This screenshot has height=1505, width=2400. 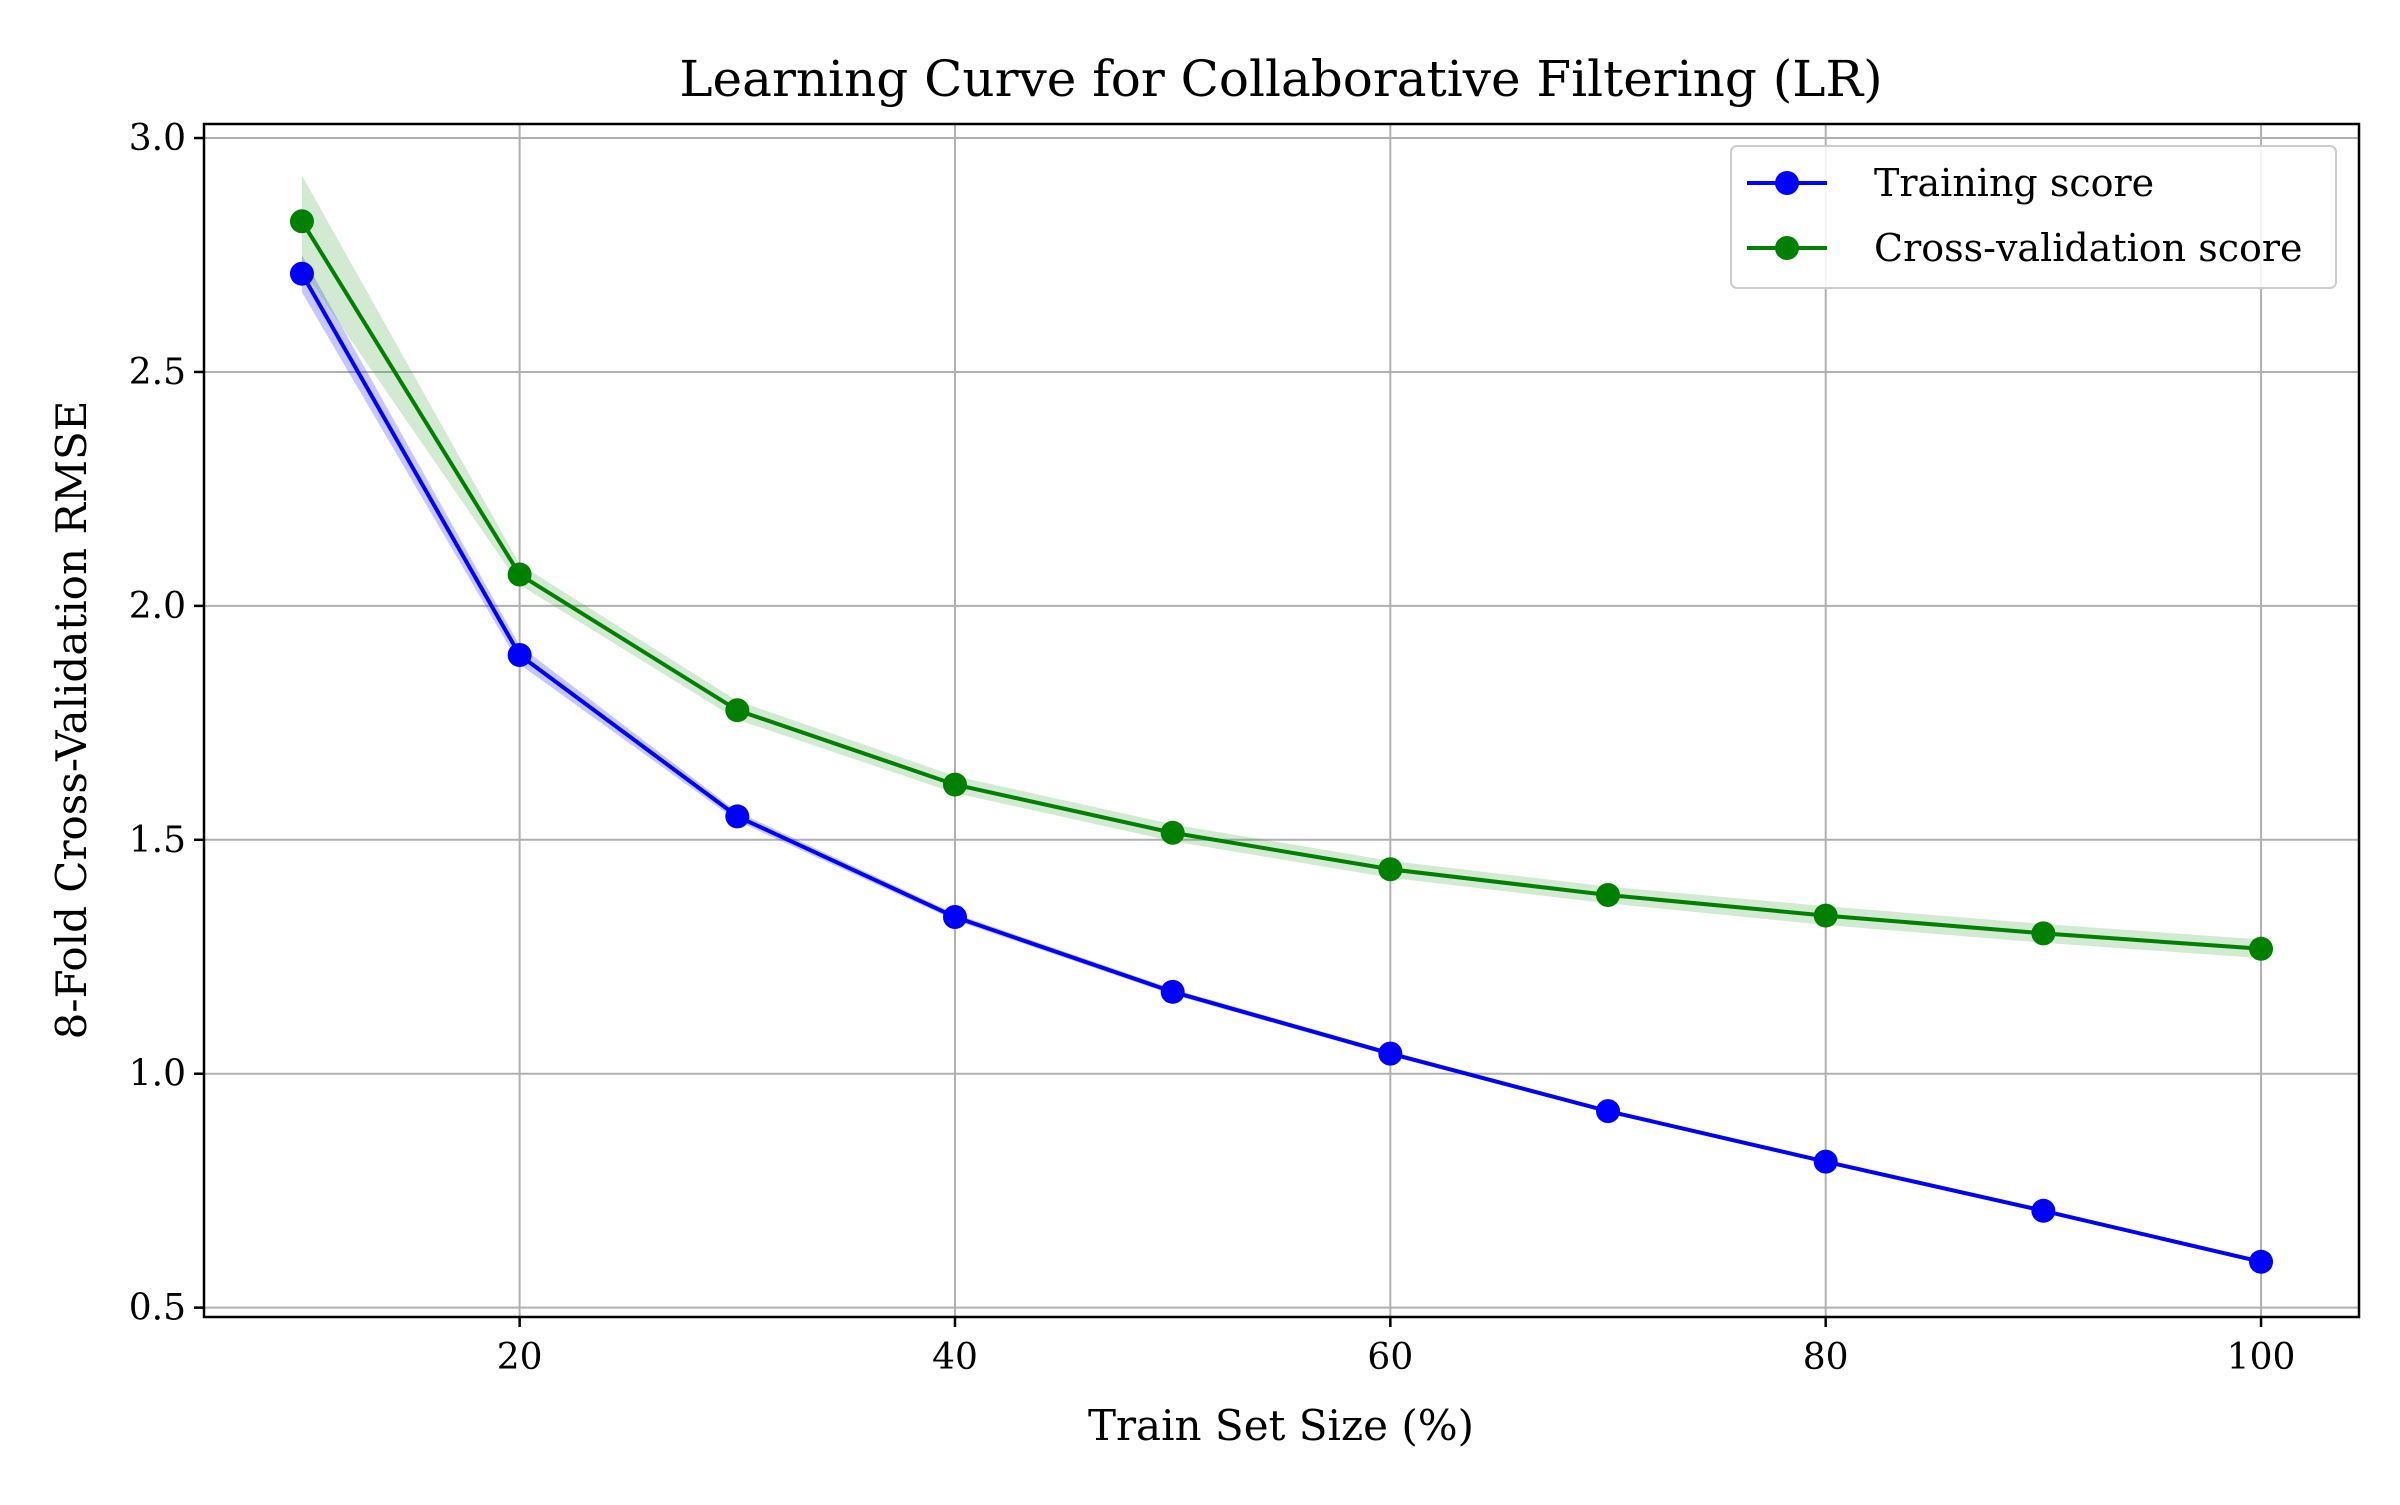 I want to click on legend-training-label: Training score, so click(x=2014, y=183).